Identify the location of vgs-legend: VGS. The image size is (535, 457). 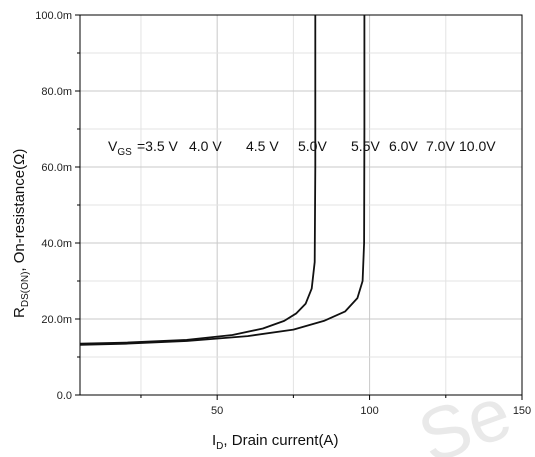
(120, 148).